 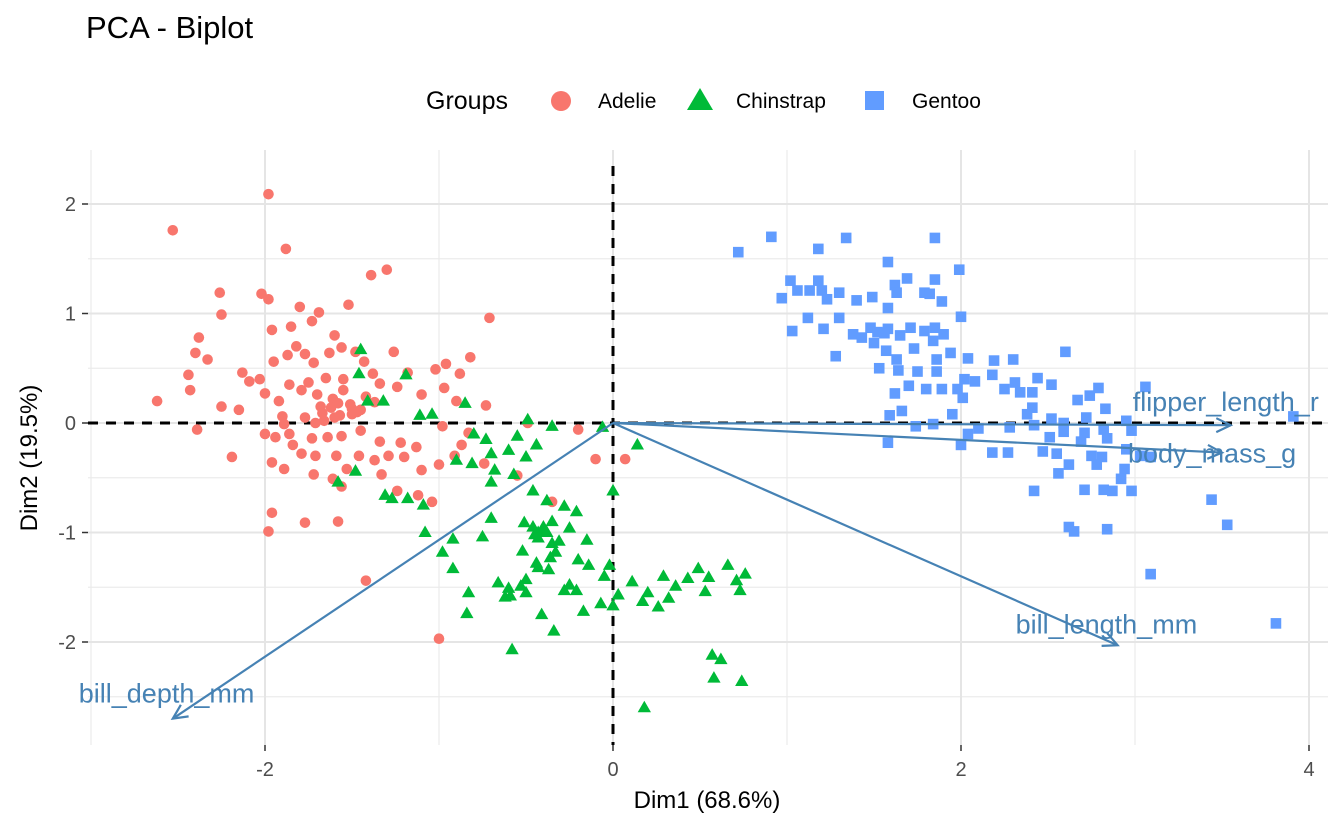 What do you see at coordinates (467, 101) in the screenshot?
I see `legend-title: Groups` at bounding box center [467, 101].